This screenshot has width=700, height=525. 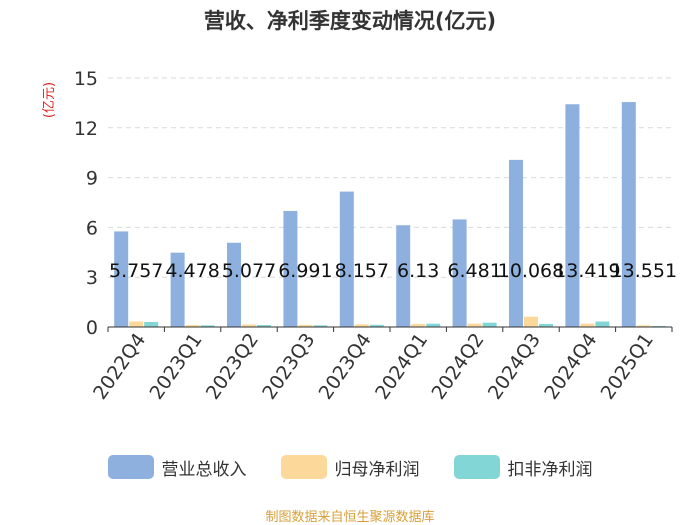 What do you see at coordinates (514, 366) in the screenshot?
I see `x-tick-label: 2024Q3` at bounding box center [514, 366].